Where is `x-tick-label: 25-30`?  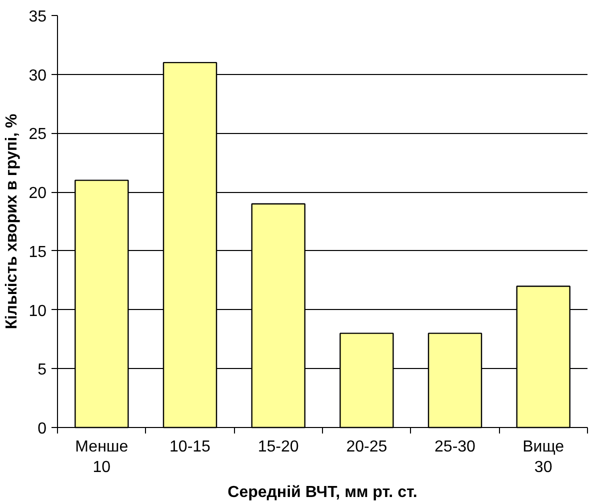 x-tick-label: 25-30 is located at coordinates (455, 447).